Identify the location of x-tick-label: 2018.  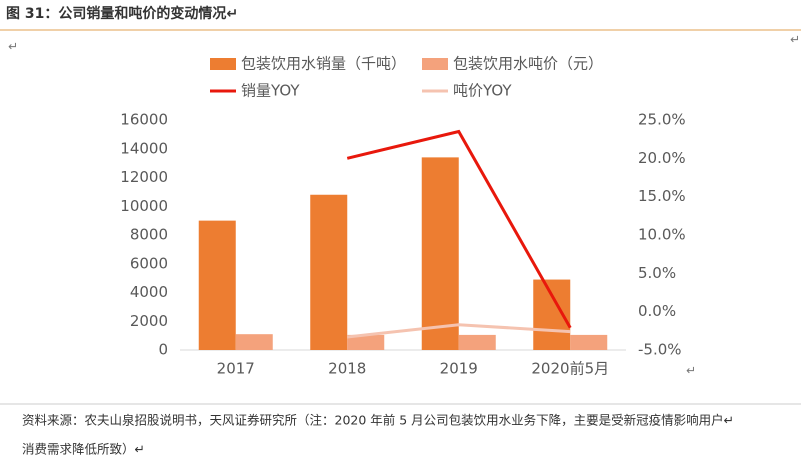
(347, 369).